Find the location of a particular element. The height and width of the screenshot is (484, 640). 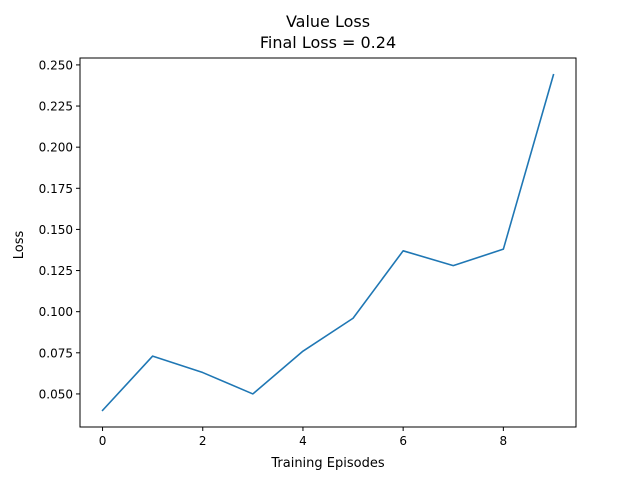

x-axis-ticks: 0 2 4 6 8 is located at coordinates (303, 437).